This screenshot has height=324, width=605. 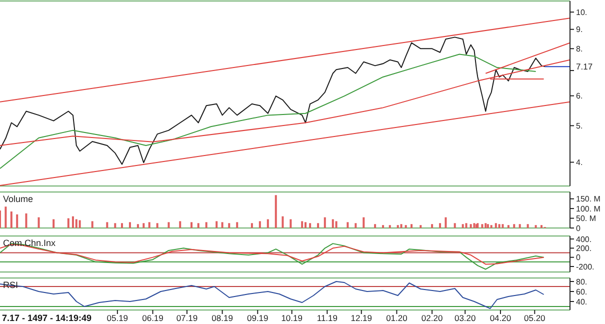 What do you see at coordinates (584, 239) in the screenshot?
I see `y-tick-label: 400.` at bounding box center [584, 239].